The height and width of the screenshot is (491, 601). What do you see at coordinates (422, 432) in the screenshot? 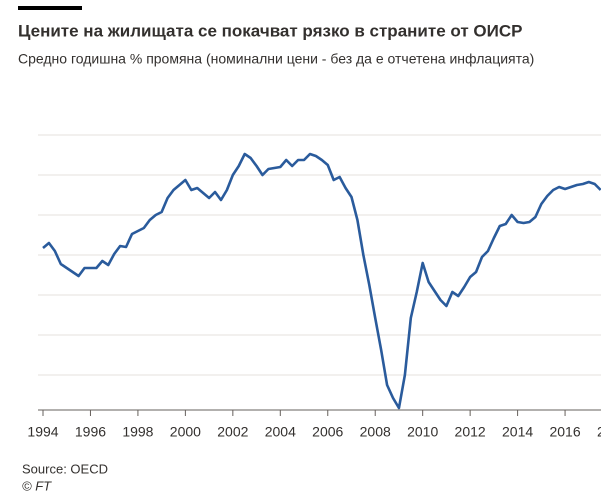
I see `x-tick-label: 2010` at bounding box center [422, 432].